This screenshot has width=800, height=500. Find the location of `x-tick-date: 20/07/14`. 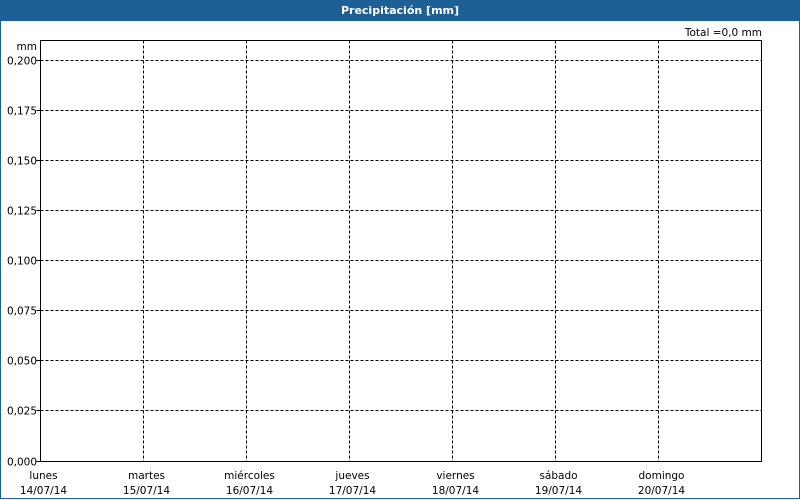

x-tick-date: 20/07/14 is located at coordinates (661, 491).